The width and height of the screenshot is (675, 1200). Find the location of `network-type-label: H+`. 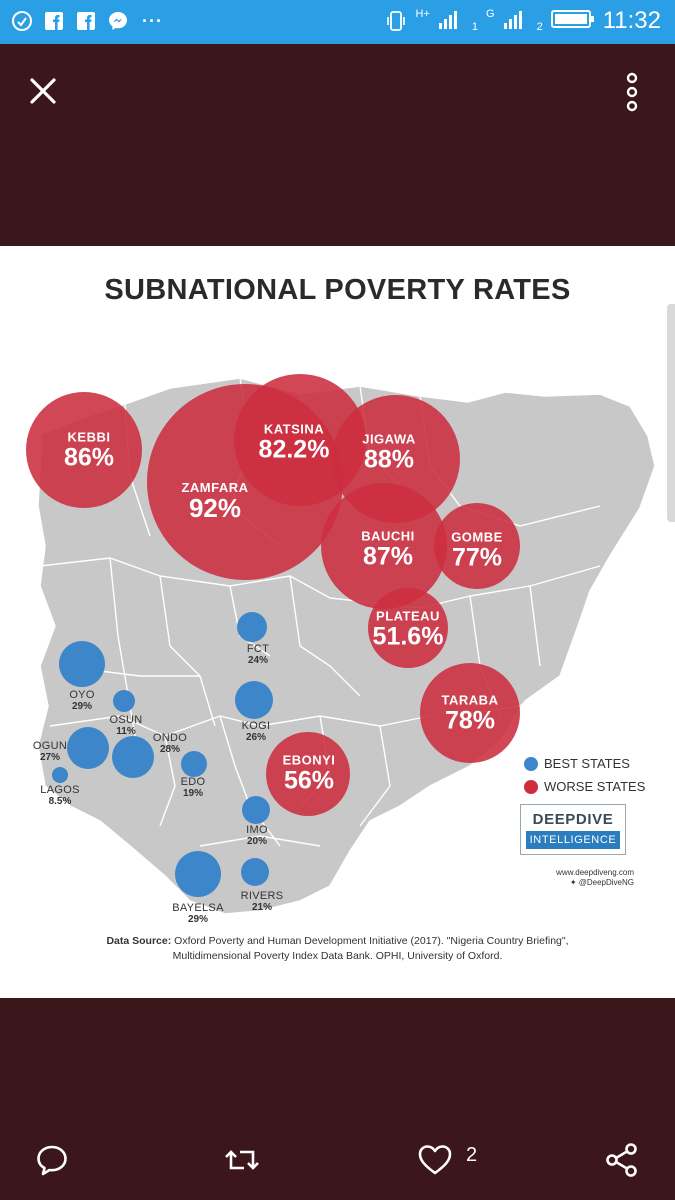

network-type-label: H+ is located at coordinates (422, 14).